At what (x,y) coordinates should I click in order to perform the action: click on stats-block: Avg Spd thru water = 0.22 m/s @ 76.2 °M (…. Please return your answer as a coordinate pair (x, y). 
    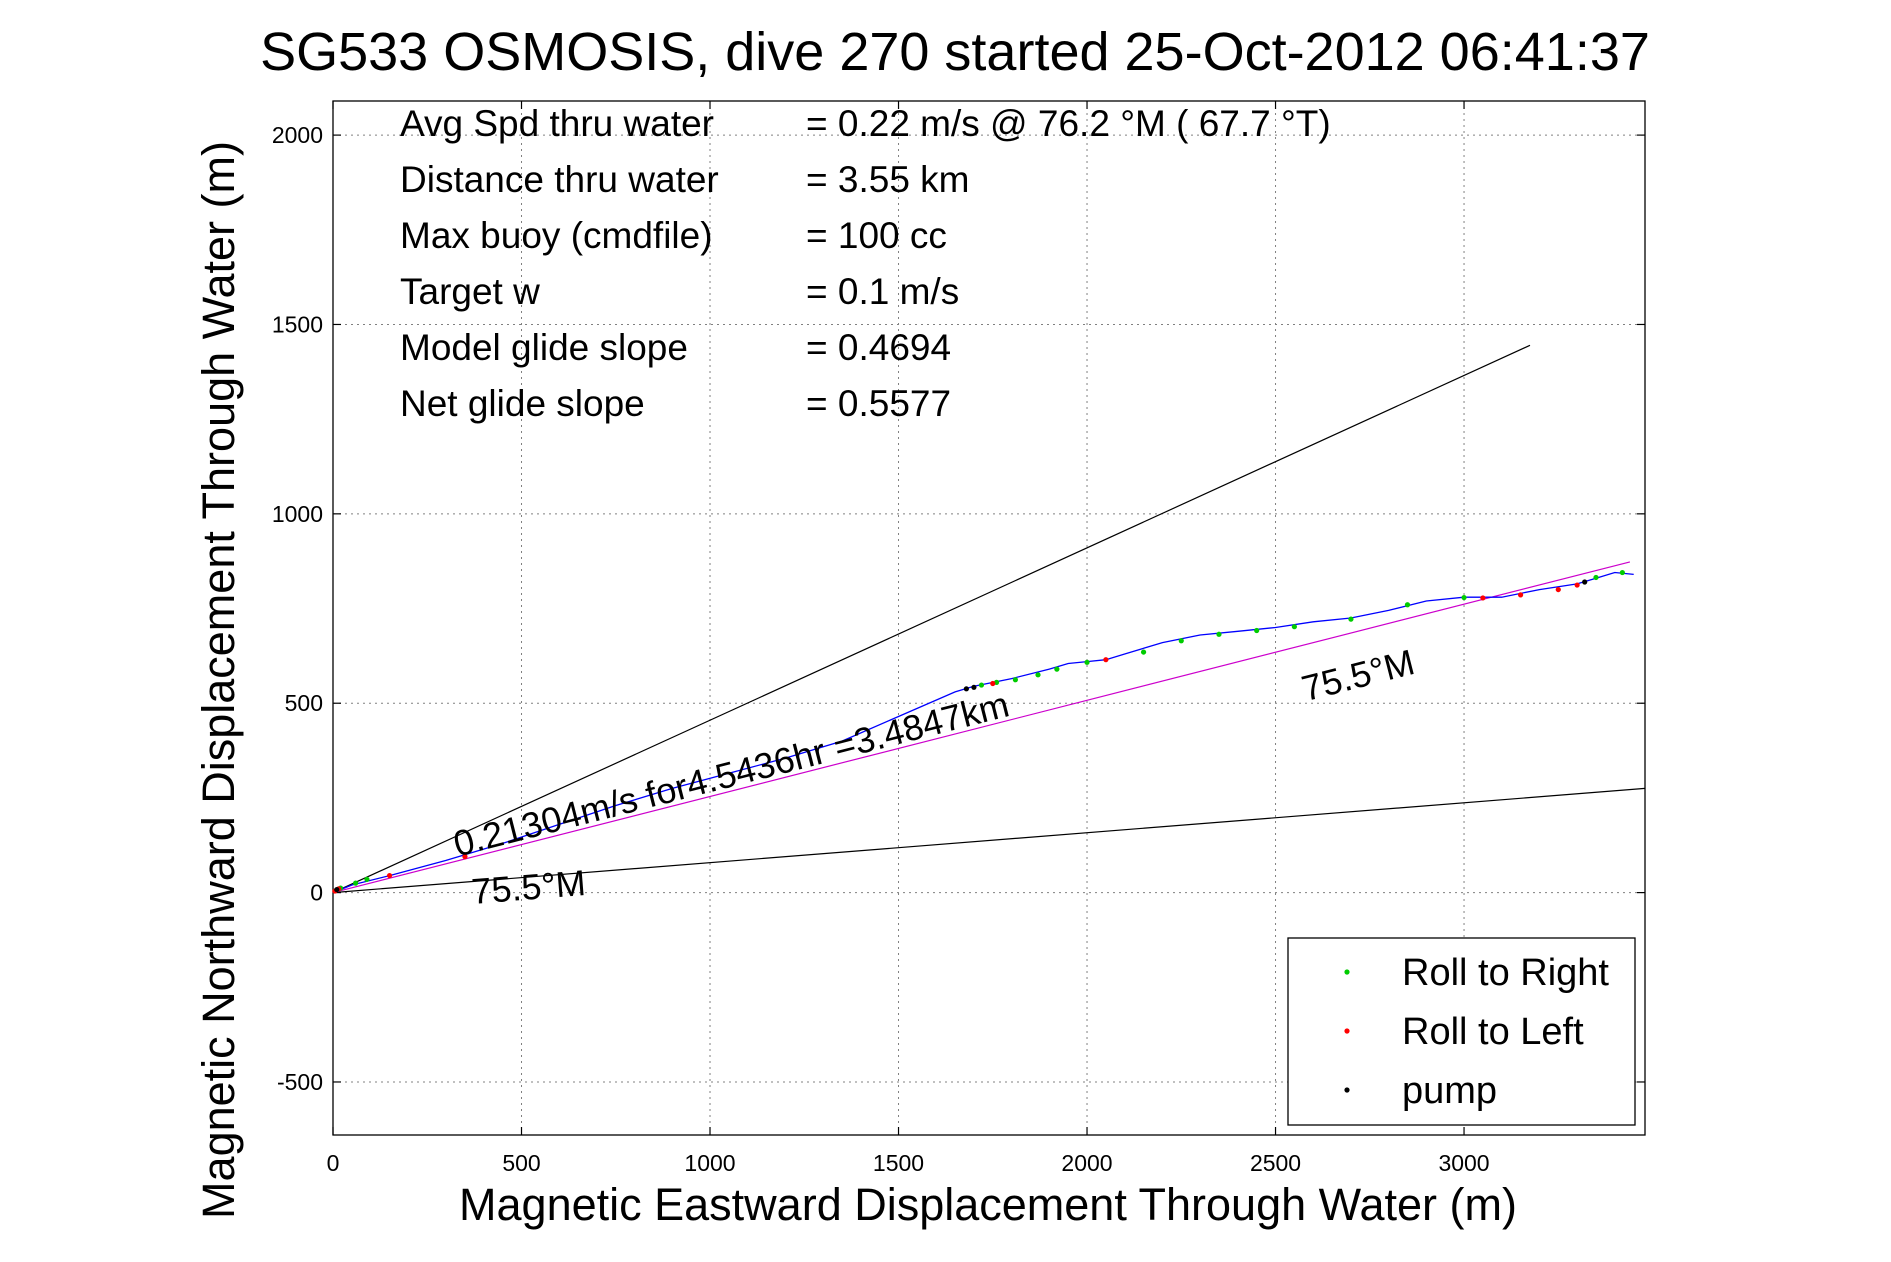
    Looking at the image, I should click on (865, 263).